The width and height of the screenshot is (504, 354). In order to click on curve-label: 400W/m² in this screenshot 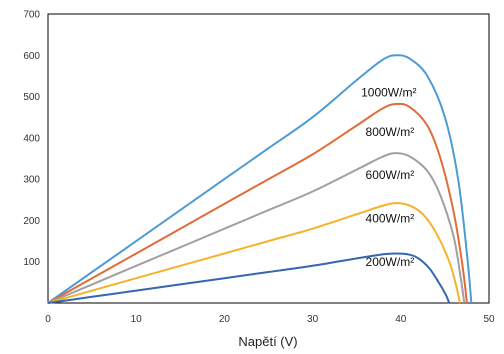, I will do `click(390, 218)`.